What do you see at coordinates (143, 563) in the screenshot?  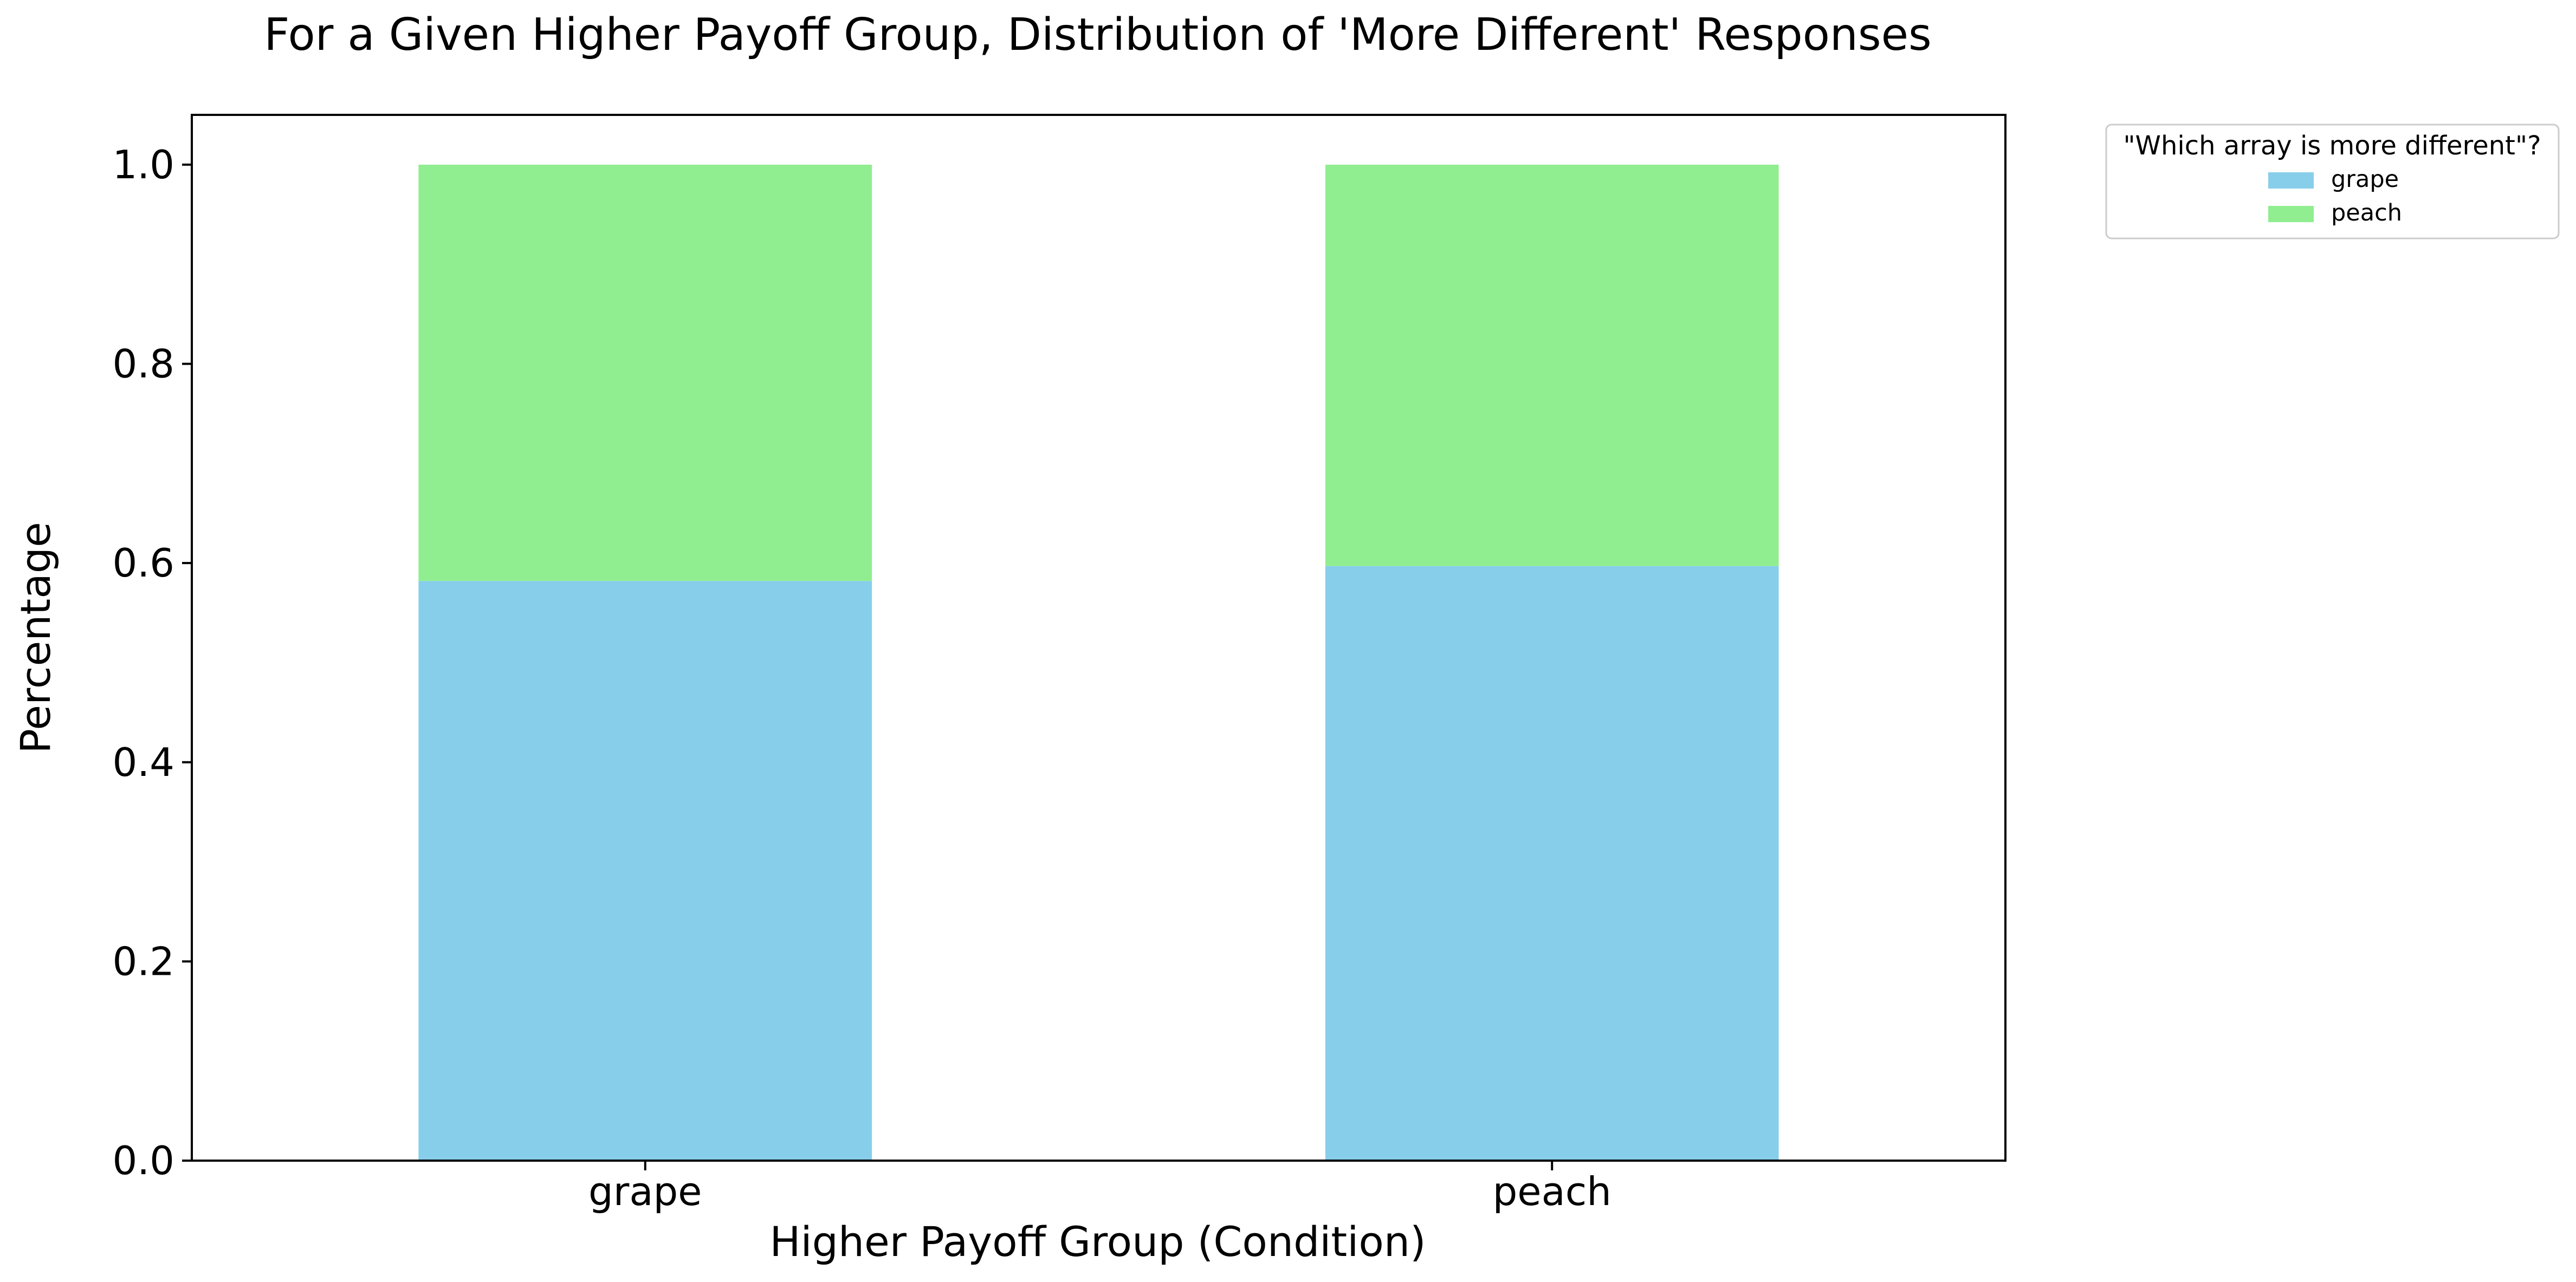 I see `y-tick-label: 0.6` at bounding box center [143, 563].